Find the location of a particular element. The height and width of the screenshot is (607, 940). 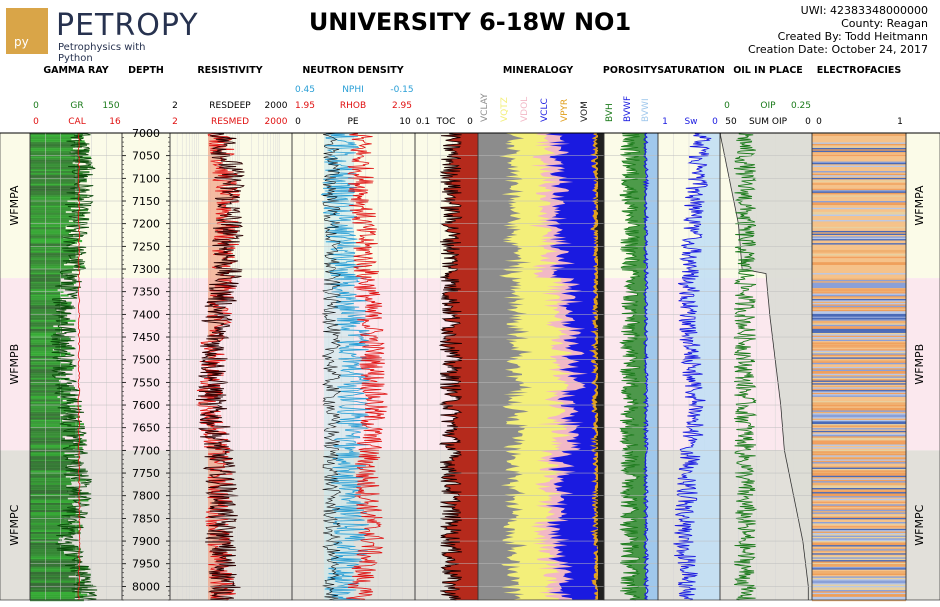

track-title-electrofacies: ELECTROFACIES is located at coordinates (859, 70).